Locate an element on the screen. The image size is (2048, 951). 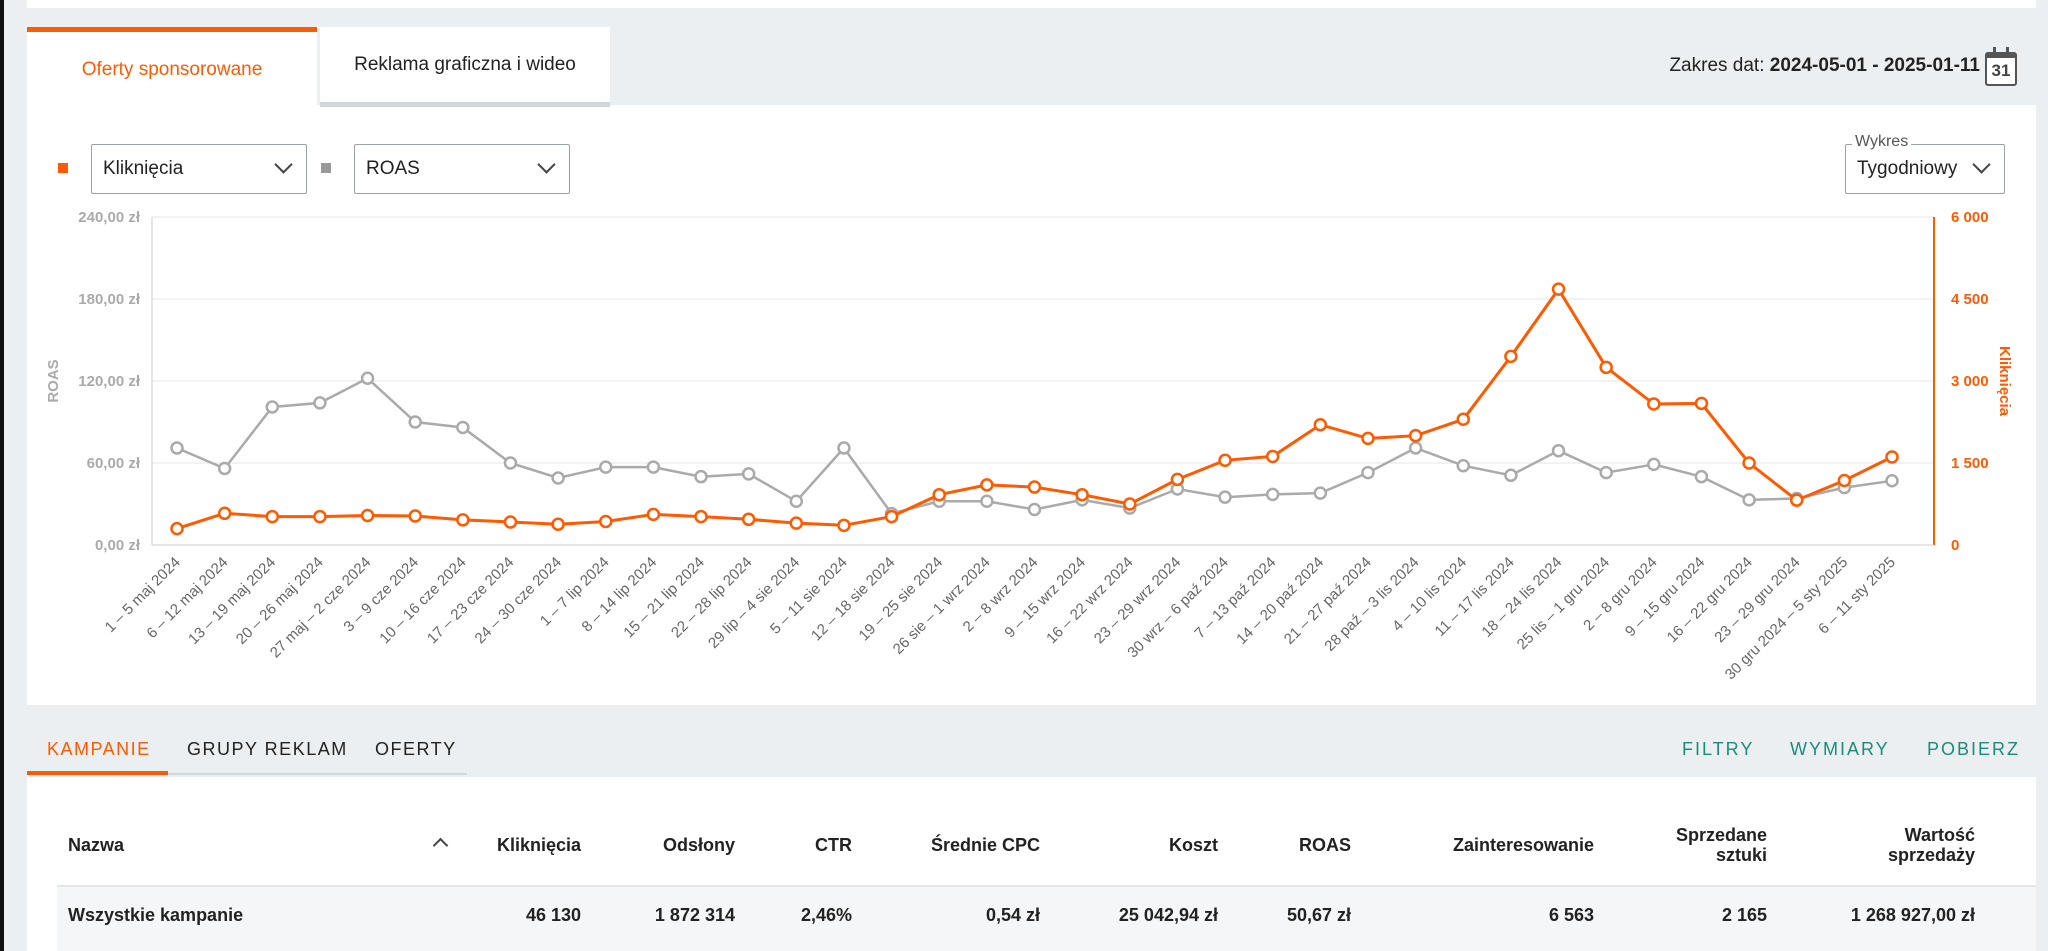
date-range-label: Zakres dat: is located at coordinates (1717, 65).